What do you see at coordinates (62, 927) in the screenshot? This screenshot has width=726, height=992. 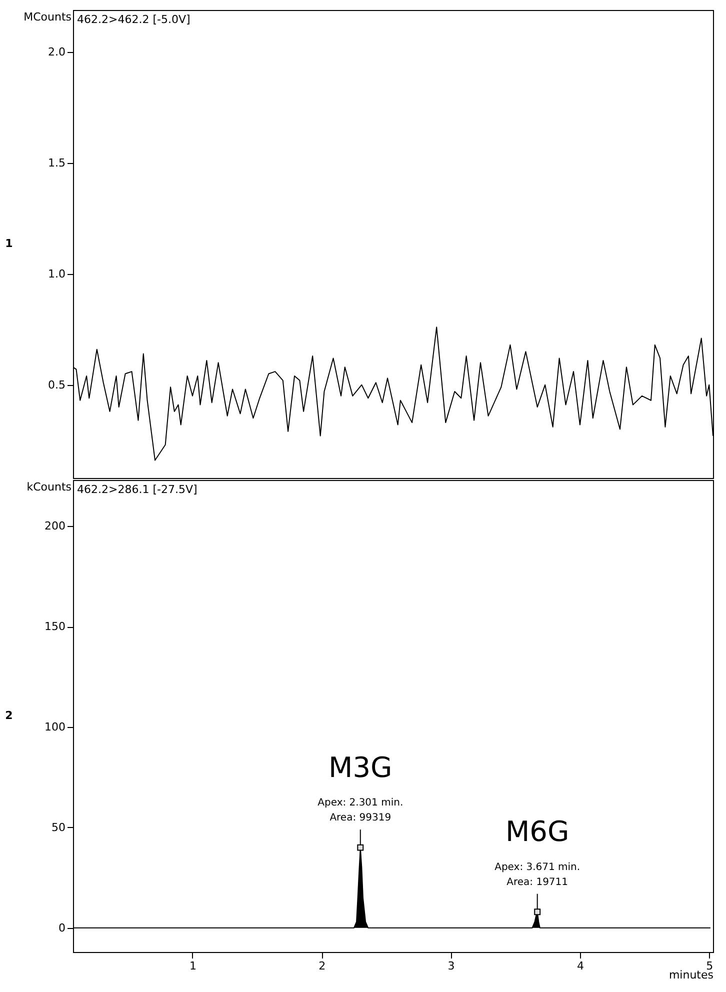 I see `y-tick-label: 0` at bounding box center [62, 927].